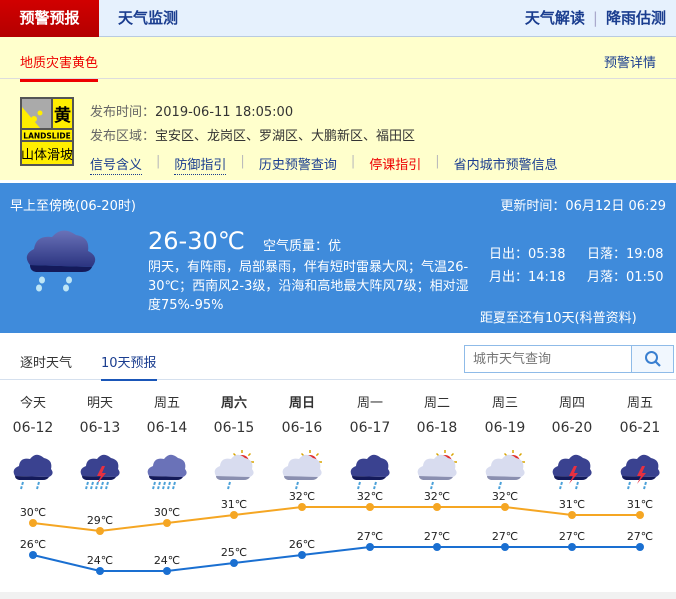  What do you see at coordinates (436, 403) in the screenshot?
I see `day-name: 周二` at bounding box center [436, 403].